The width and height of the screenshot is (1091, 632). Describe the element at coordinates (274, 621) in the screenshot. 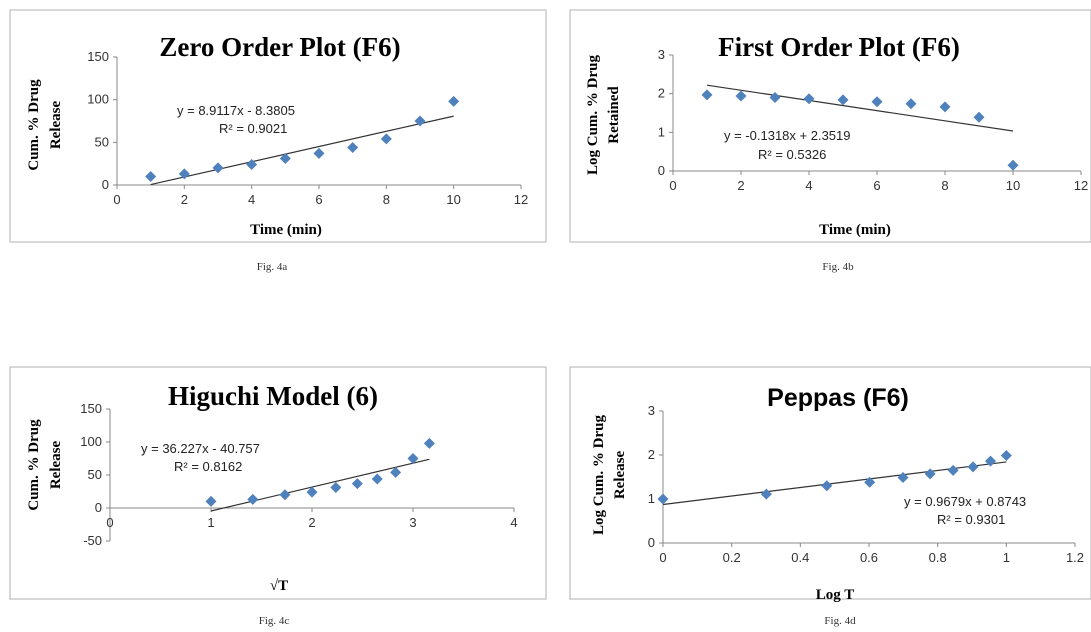

I see `figure-caption: Fig. 4c` at that location.